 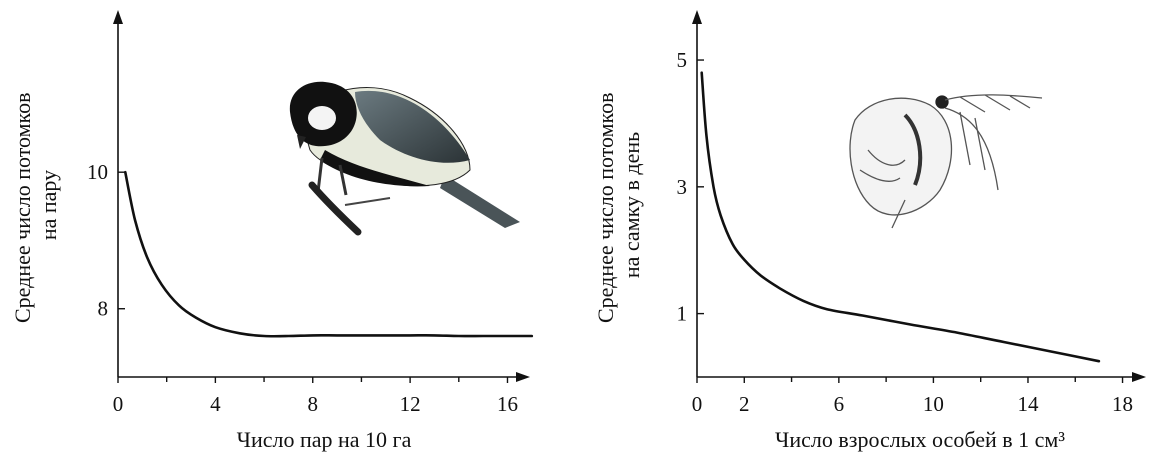 I want to click on daphnia-eye, so click(x=942, y=102).